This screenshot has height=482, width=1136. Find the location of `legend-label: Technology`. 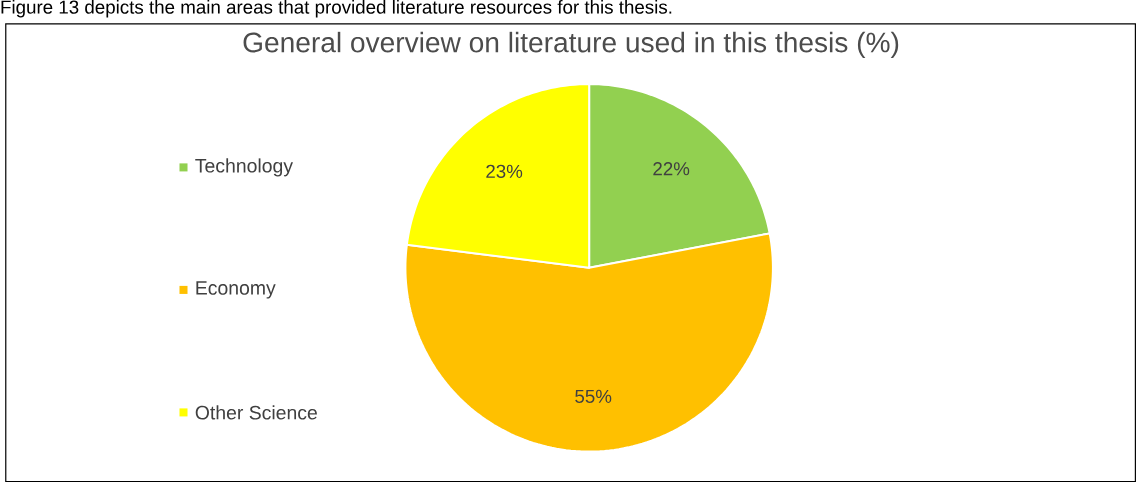

legend-label: Technology is located at coordinates (244, 167).